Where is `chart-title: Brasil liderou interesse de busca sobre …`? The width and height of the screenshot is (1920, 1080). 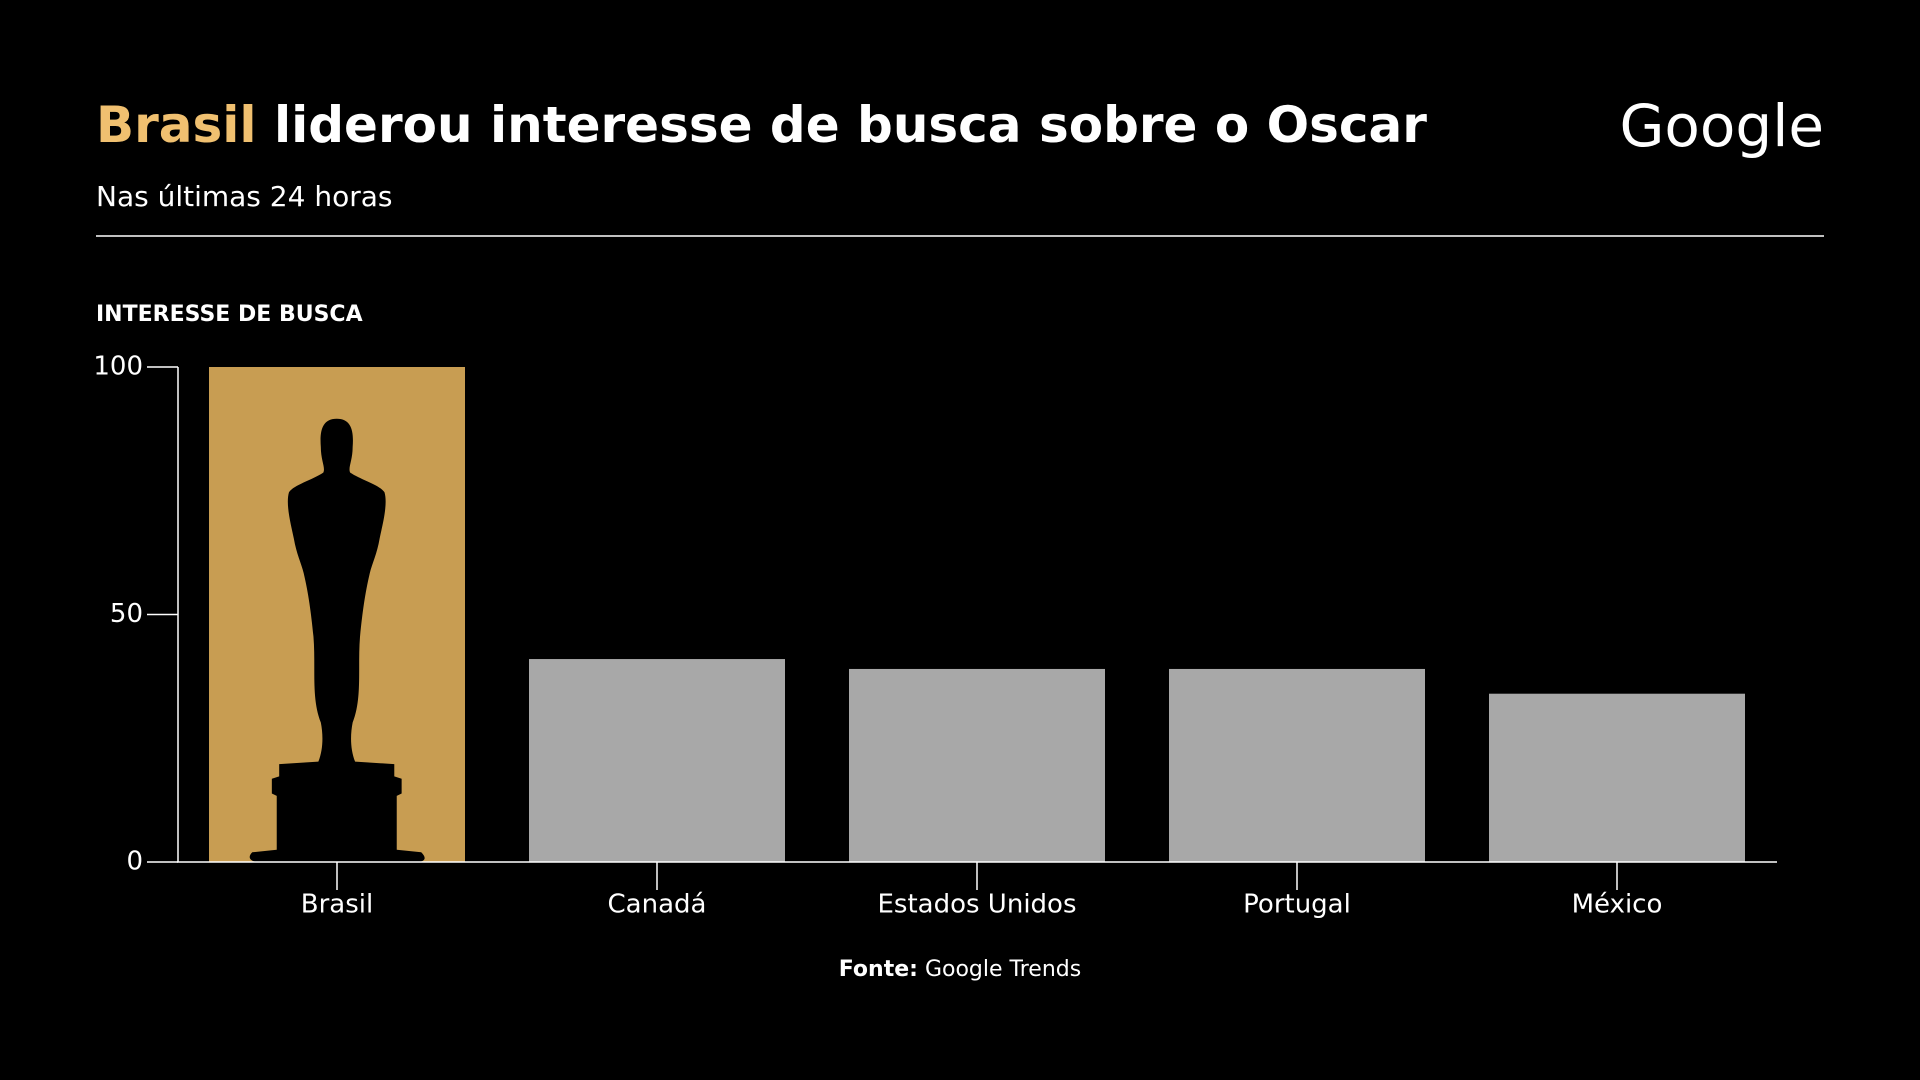 chart-title: Brasil liderou interesse de busca sobre … is located at coordinates (761, 125).